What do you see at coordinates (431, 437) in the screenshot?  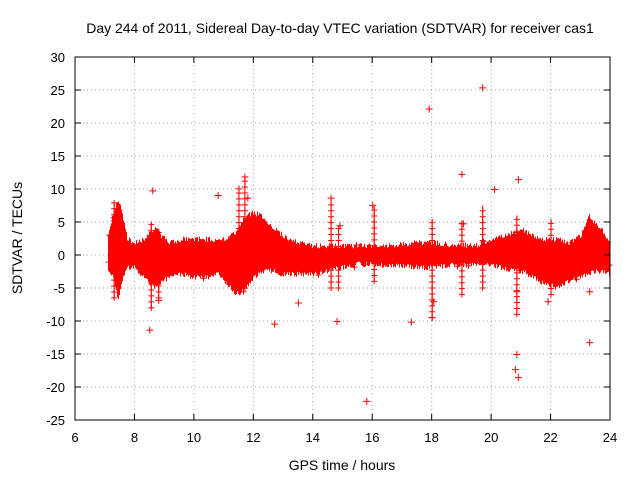 I see `x-tick-label: 18` at bounding box center [431, 437].